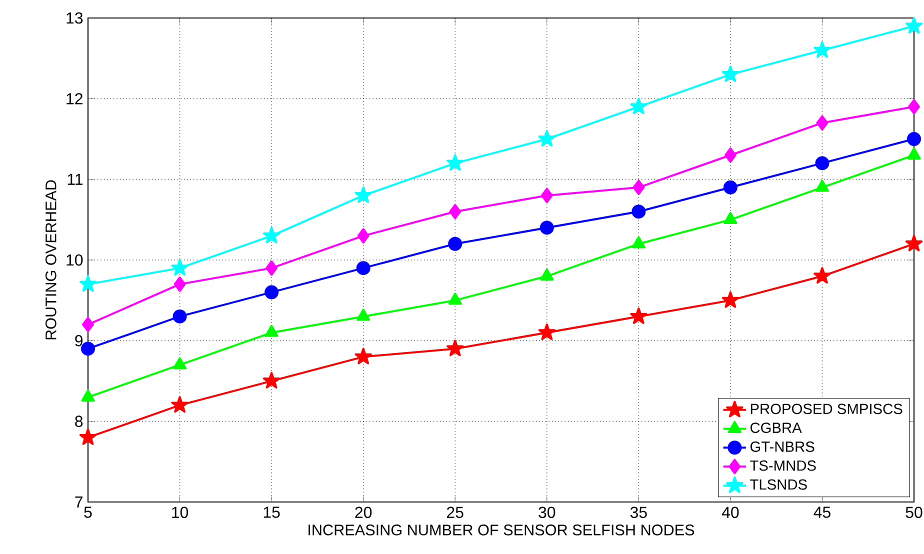 The width and height of the screenshot is (924, 554). I want to click on legend-label: TLSNDS, so click(778, 484).